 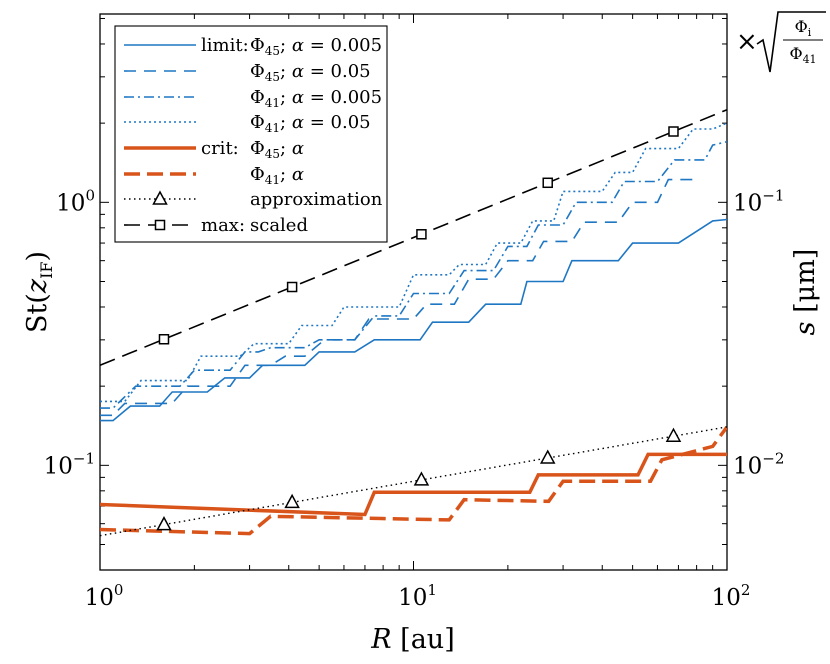 What do you see at coordinates (310, 123) in the screenshot?
I see `legend-label-3: Φ41; α = 0.05` at bounding box center [310, 123].